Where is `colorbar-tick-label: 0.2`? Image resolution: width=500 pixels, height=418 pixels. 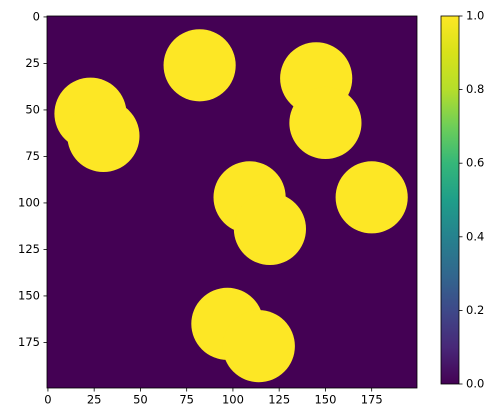
colorbar-tick-label: 0.2 is located at coordinates (475, 310).